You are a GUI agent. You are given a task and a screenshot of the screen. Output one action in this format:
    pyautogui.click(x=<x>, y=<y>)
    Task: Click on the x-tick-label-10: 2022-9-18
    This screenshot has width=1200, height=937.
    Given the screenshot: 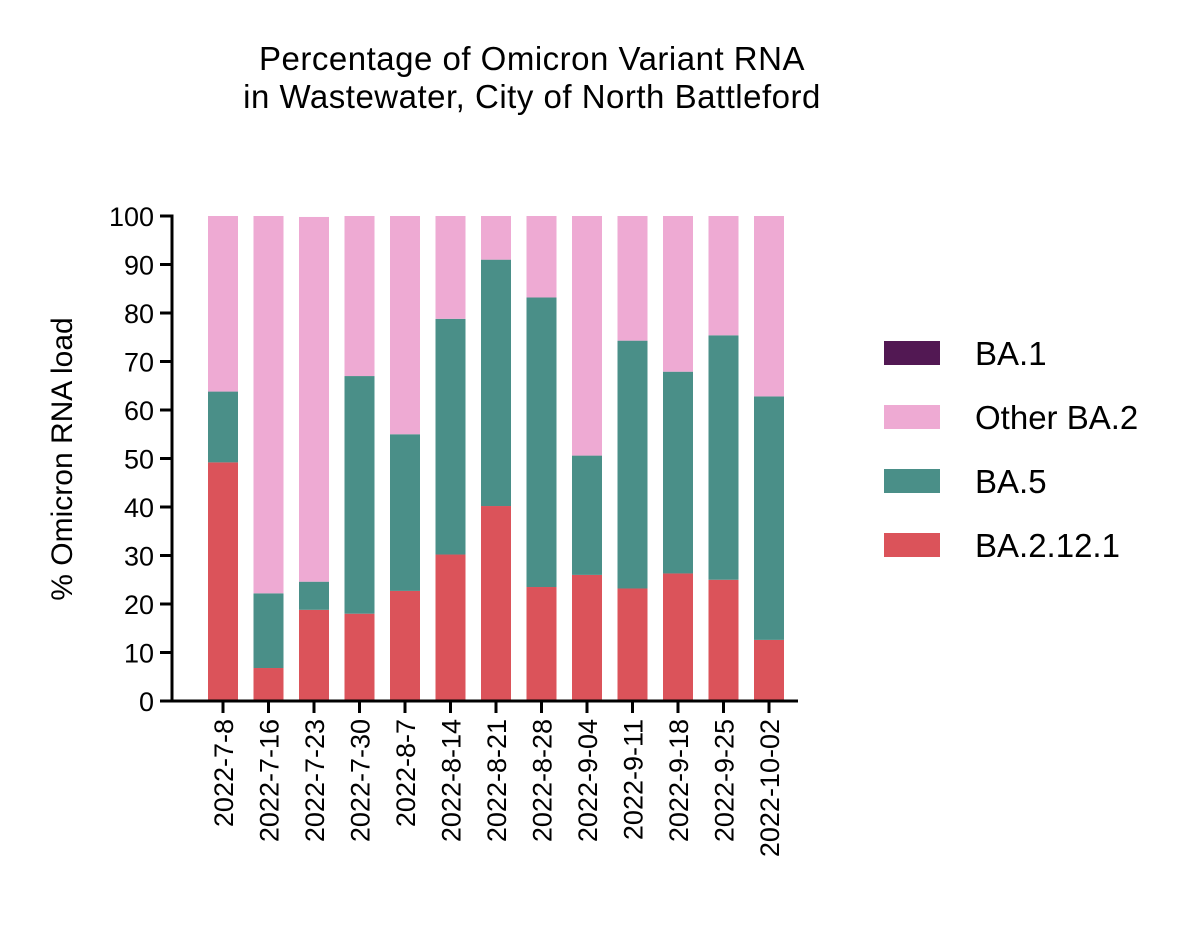 What is the action you would take?
    pyautogui.click(x=679, y=780)
    